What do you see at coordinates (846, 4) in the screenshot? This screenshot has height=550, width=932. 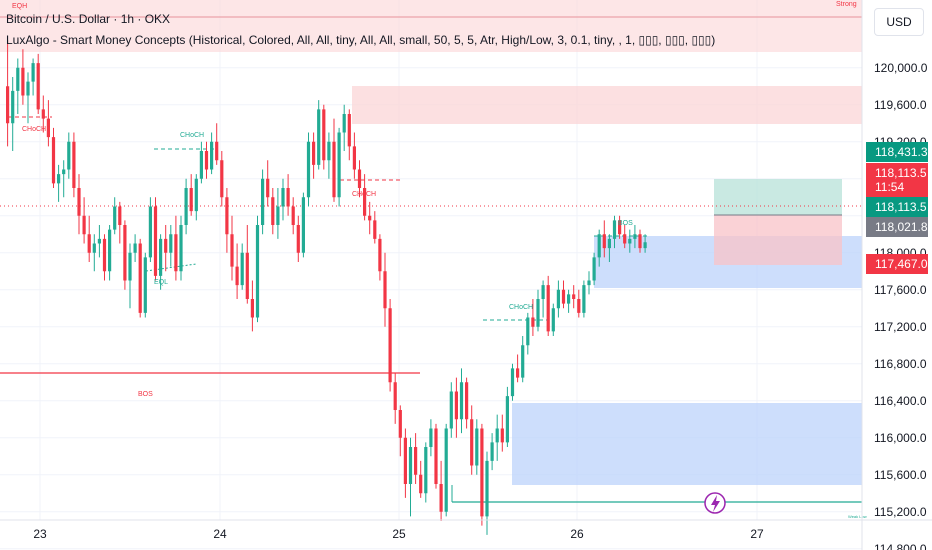 I see `strong-high-label: Strong` at bounding box center [846, 4].